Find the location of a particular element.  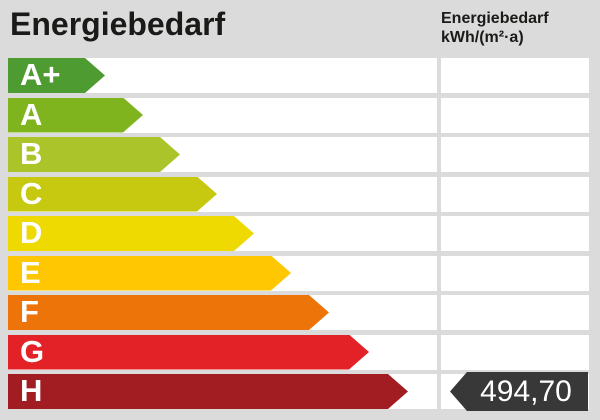

scale-row-f: F is located at coordinates (298, 312).